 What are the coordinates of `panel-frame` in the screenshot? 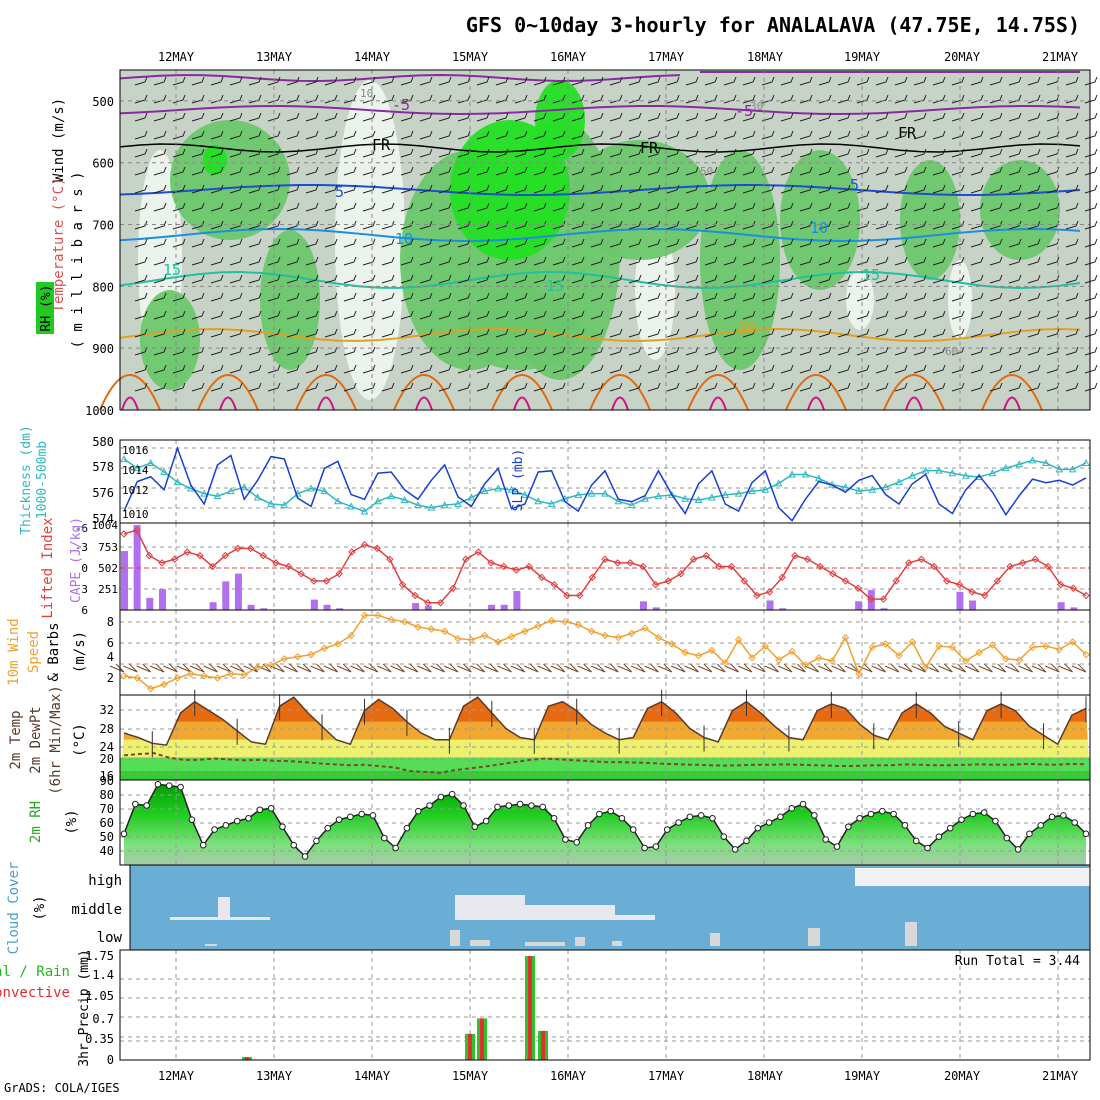 It's located at (605, 566).